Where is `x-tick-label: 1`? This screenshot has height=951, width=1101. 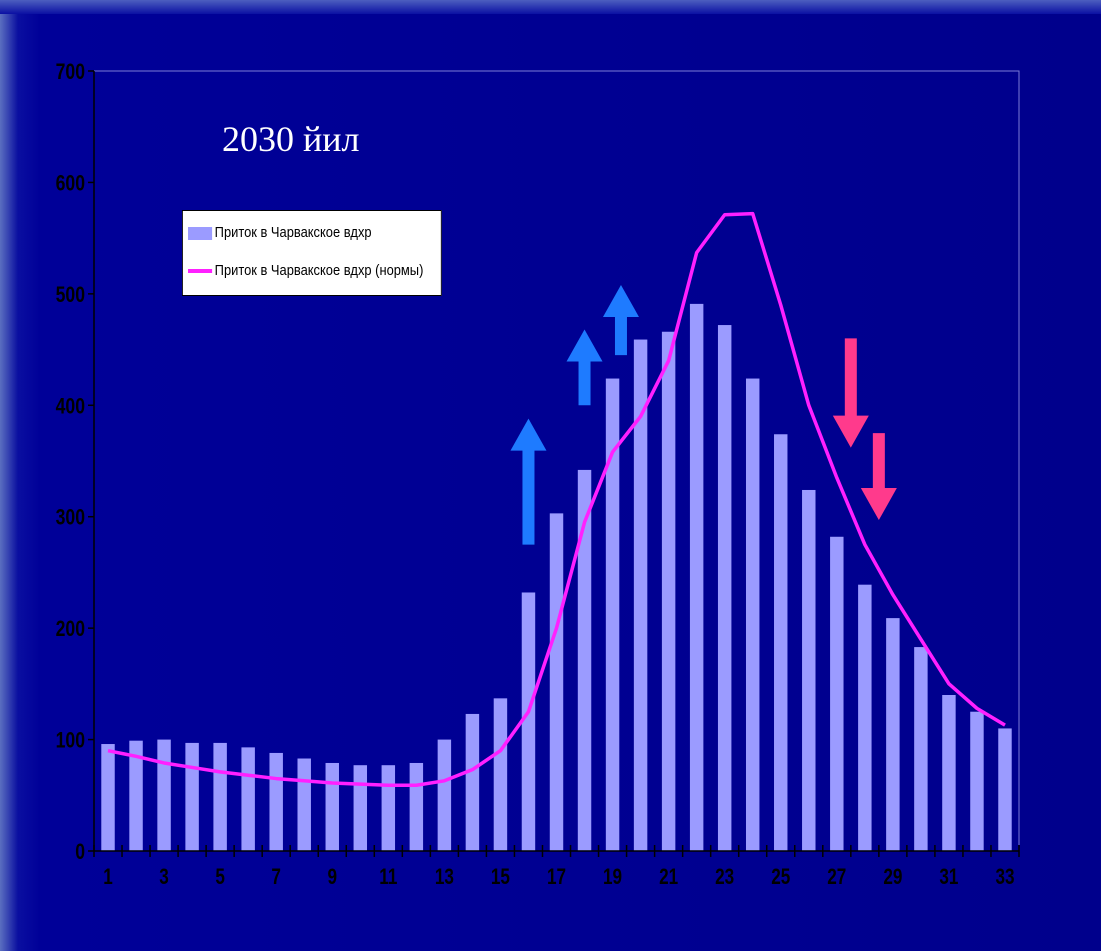 x-tick-label: 1 is located at coordinates (108, 877).